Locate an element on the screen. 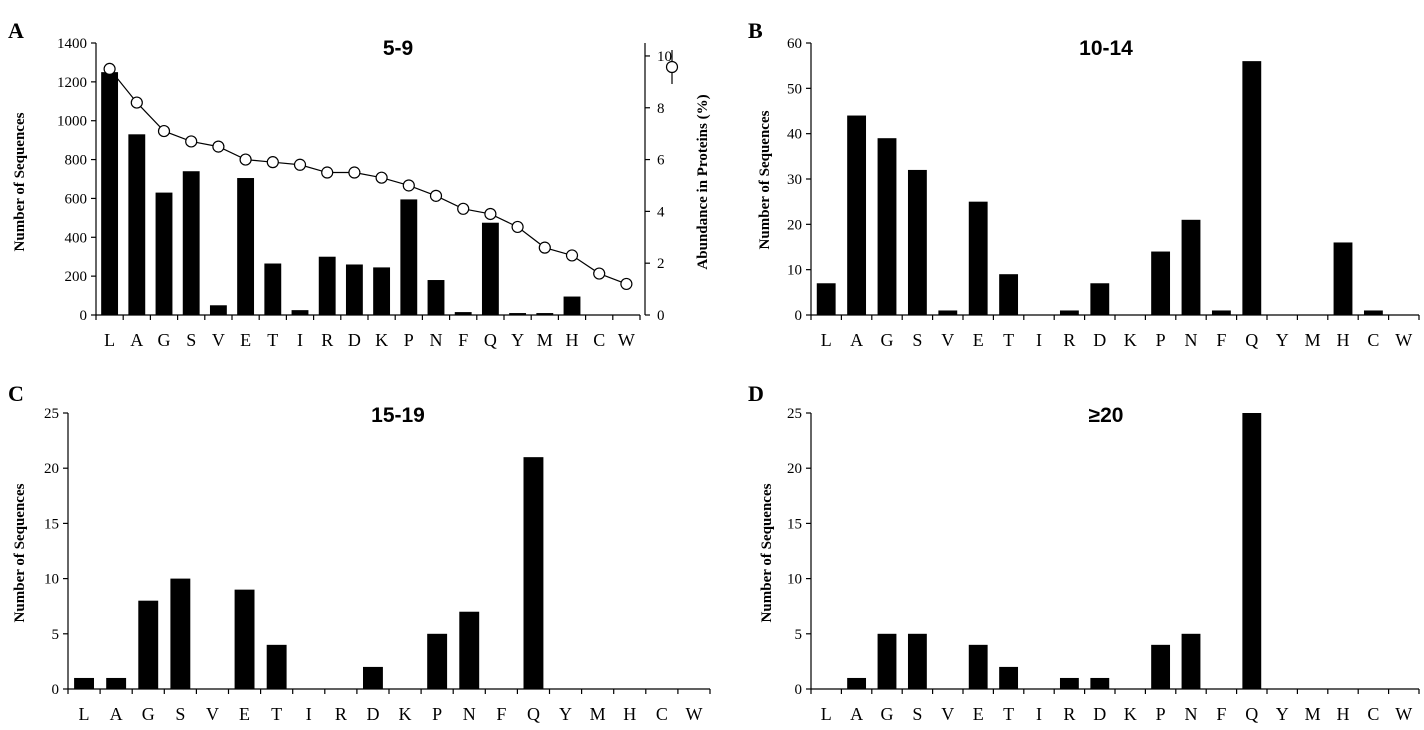 The width and height of the screenshot is (1424, 730). panel-b-x-tick-label: P is located at coordinates (1161, 340).